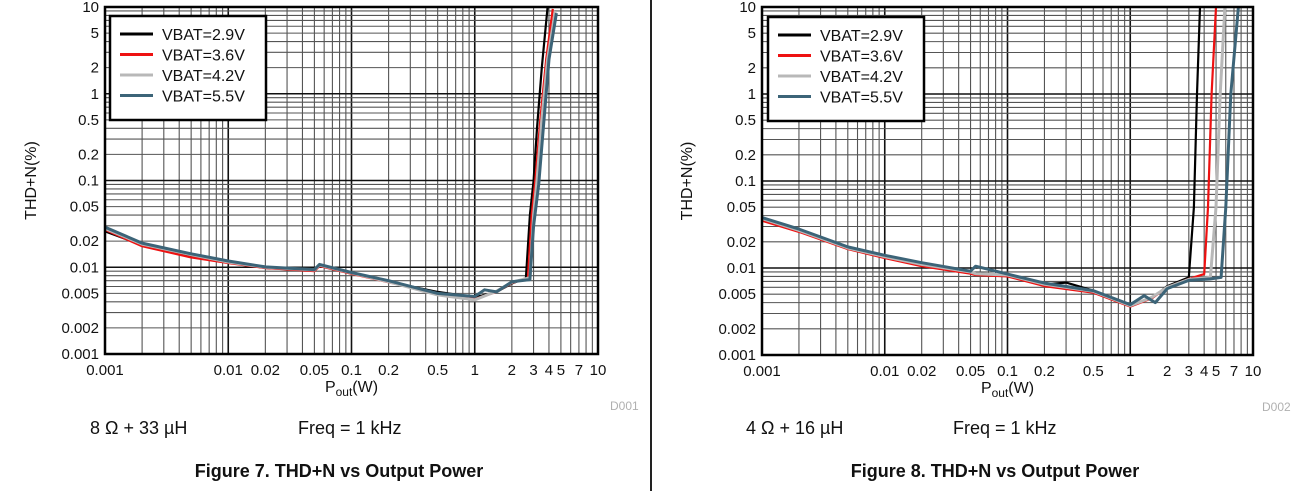 This screenshot has height=491, width=1299. What do you see at coordinates (624, 406) in the screenshot?
I see `figure-id: D001` at bounding box center [624, 406].